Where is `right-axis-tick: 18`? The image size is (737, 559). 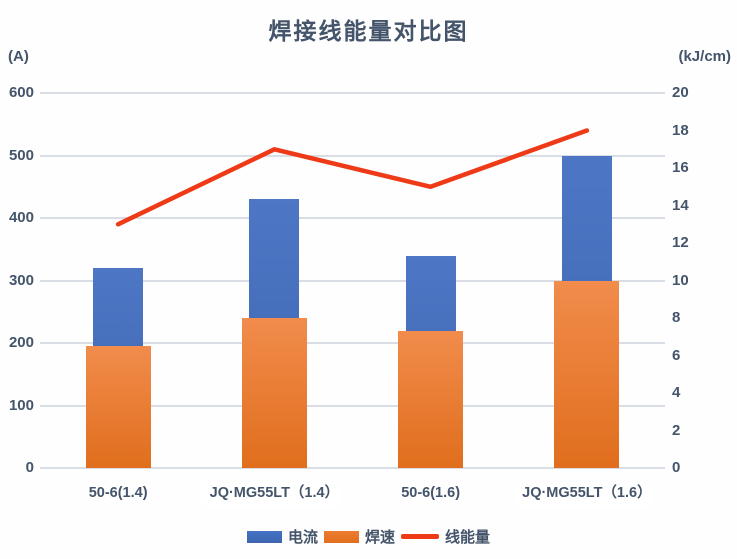
right-axis-tick: 18 is located at coordinates (680, 130).